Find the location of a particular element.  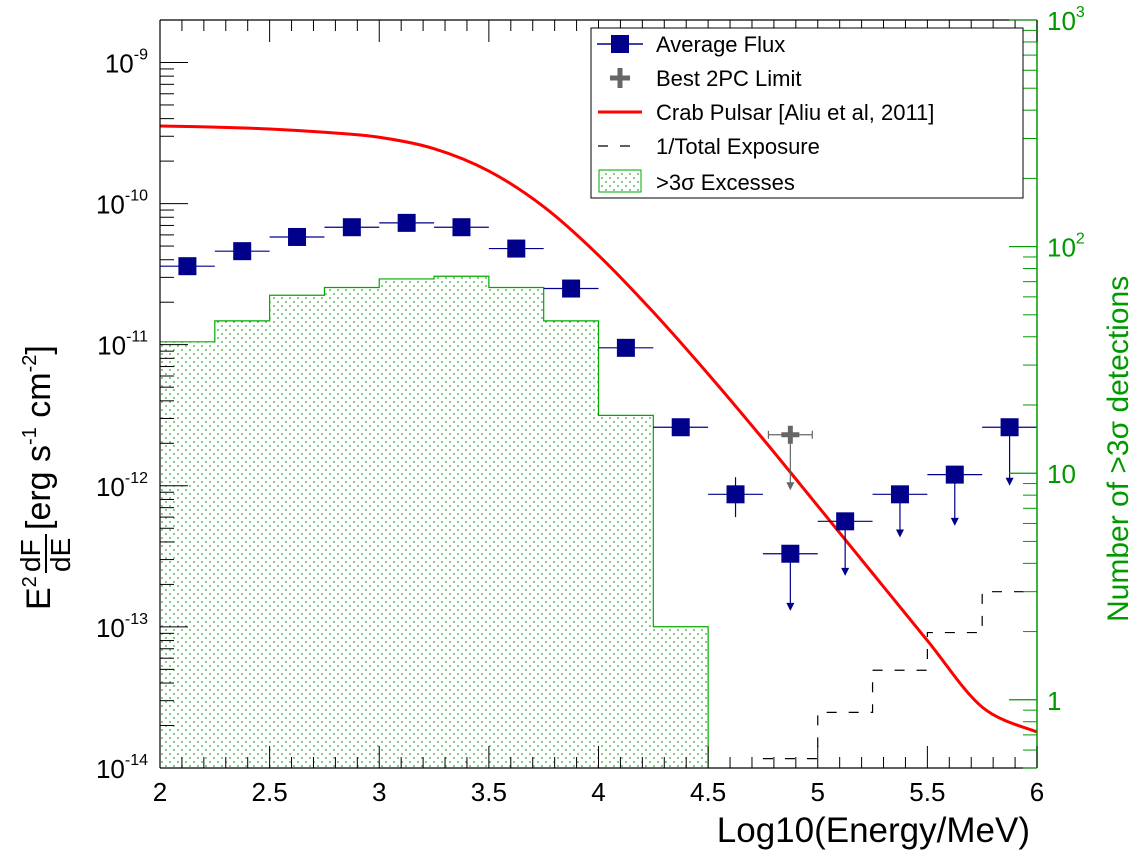

y-label-base: E is located at coordinates (39, 598).